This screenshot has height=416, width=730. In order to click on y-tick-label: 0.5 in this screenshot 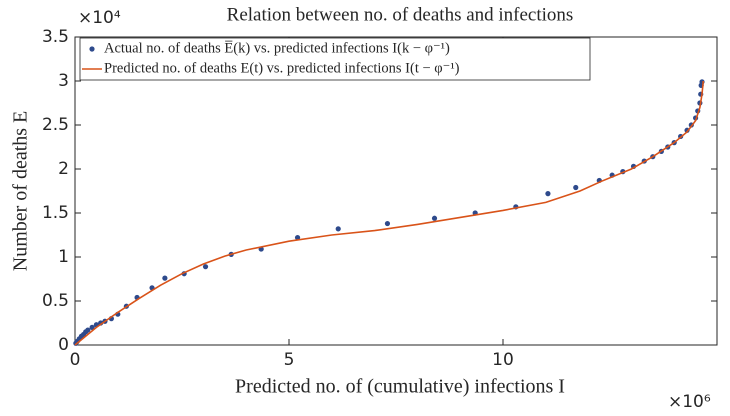, I will do `click(55, 301)`.